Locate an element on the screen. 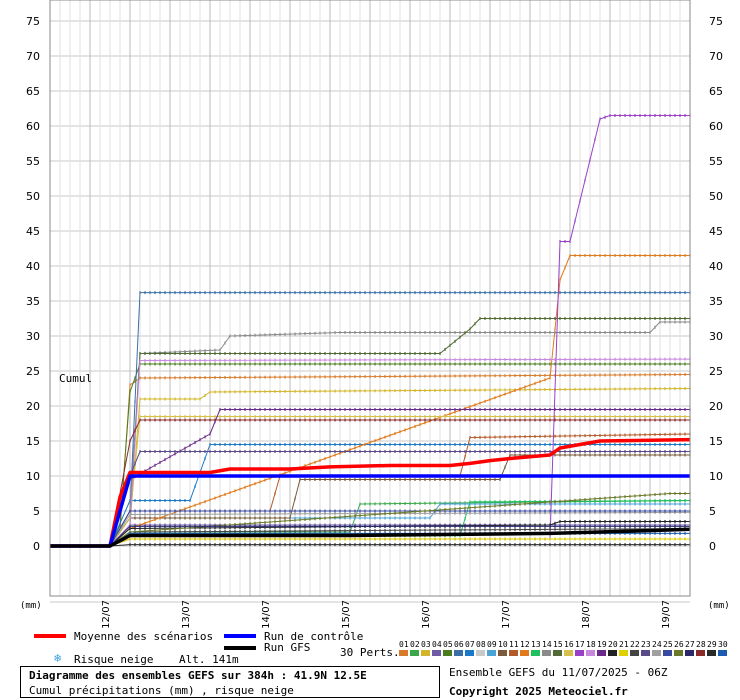  pert-number: 20 is located at coordinates (613, 644).